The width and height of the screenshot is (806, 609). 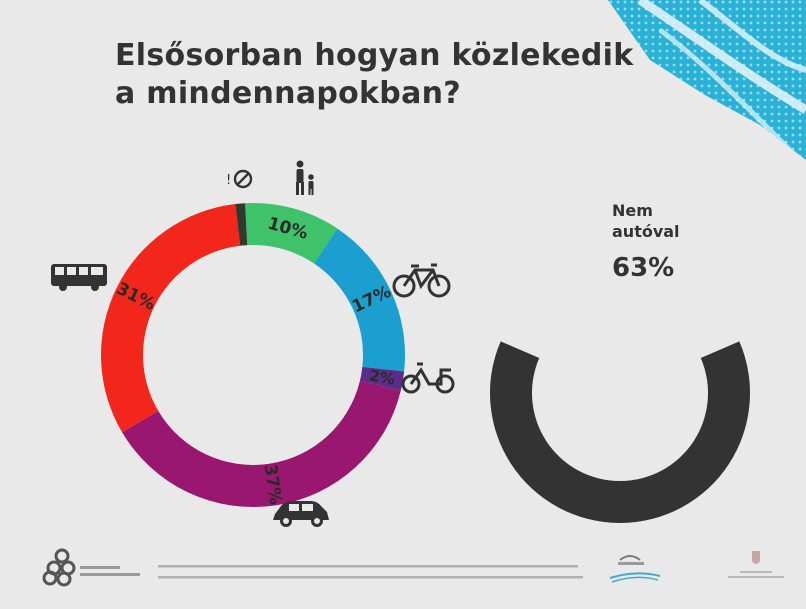 I want to click on bicycle-icon, so click(x=421, y=280).